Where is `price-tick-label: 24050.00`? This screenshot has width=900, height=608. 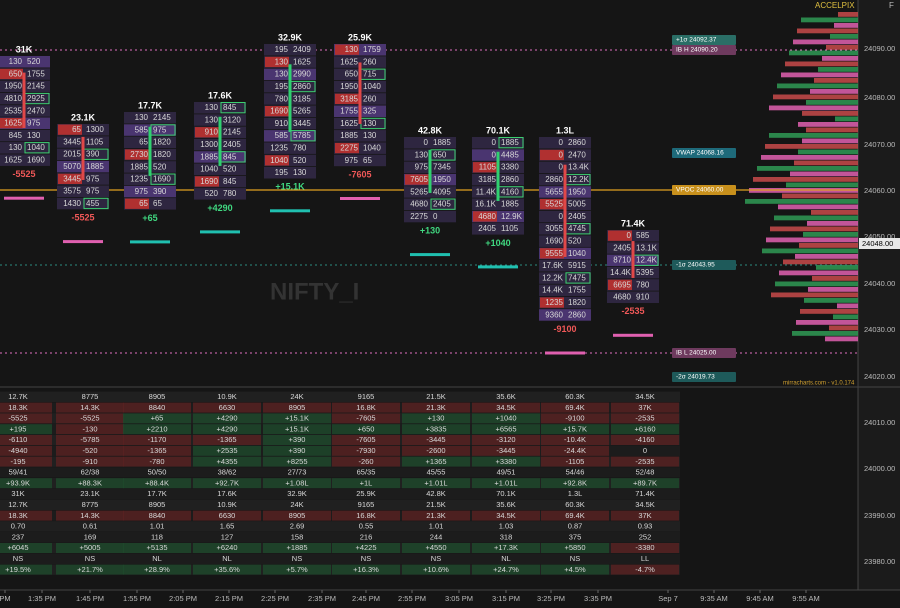 price-tick-label: 24050.00 is located at coordinates (879, 236).